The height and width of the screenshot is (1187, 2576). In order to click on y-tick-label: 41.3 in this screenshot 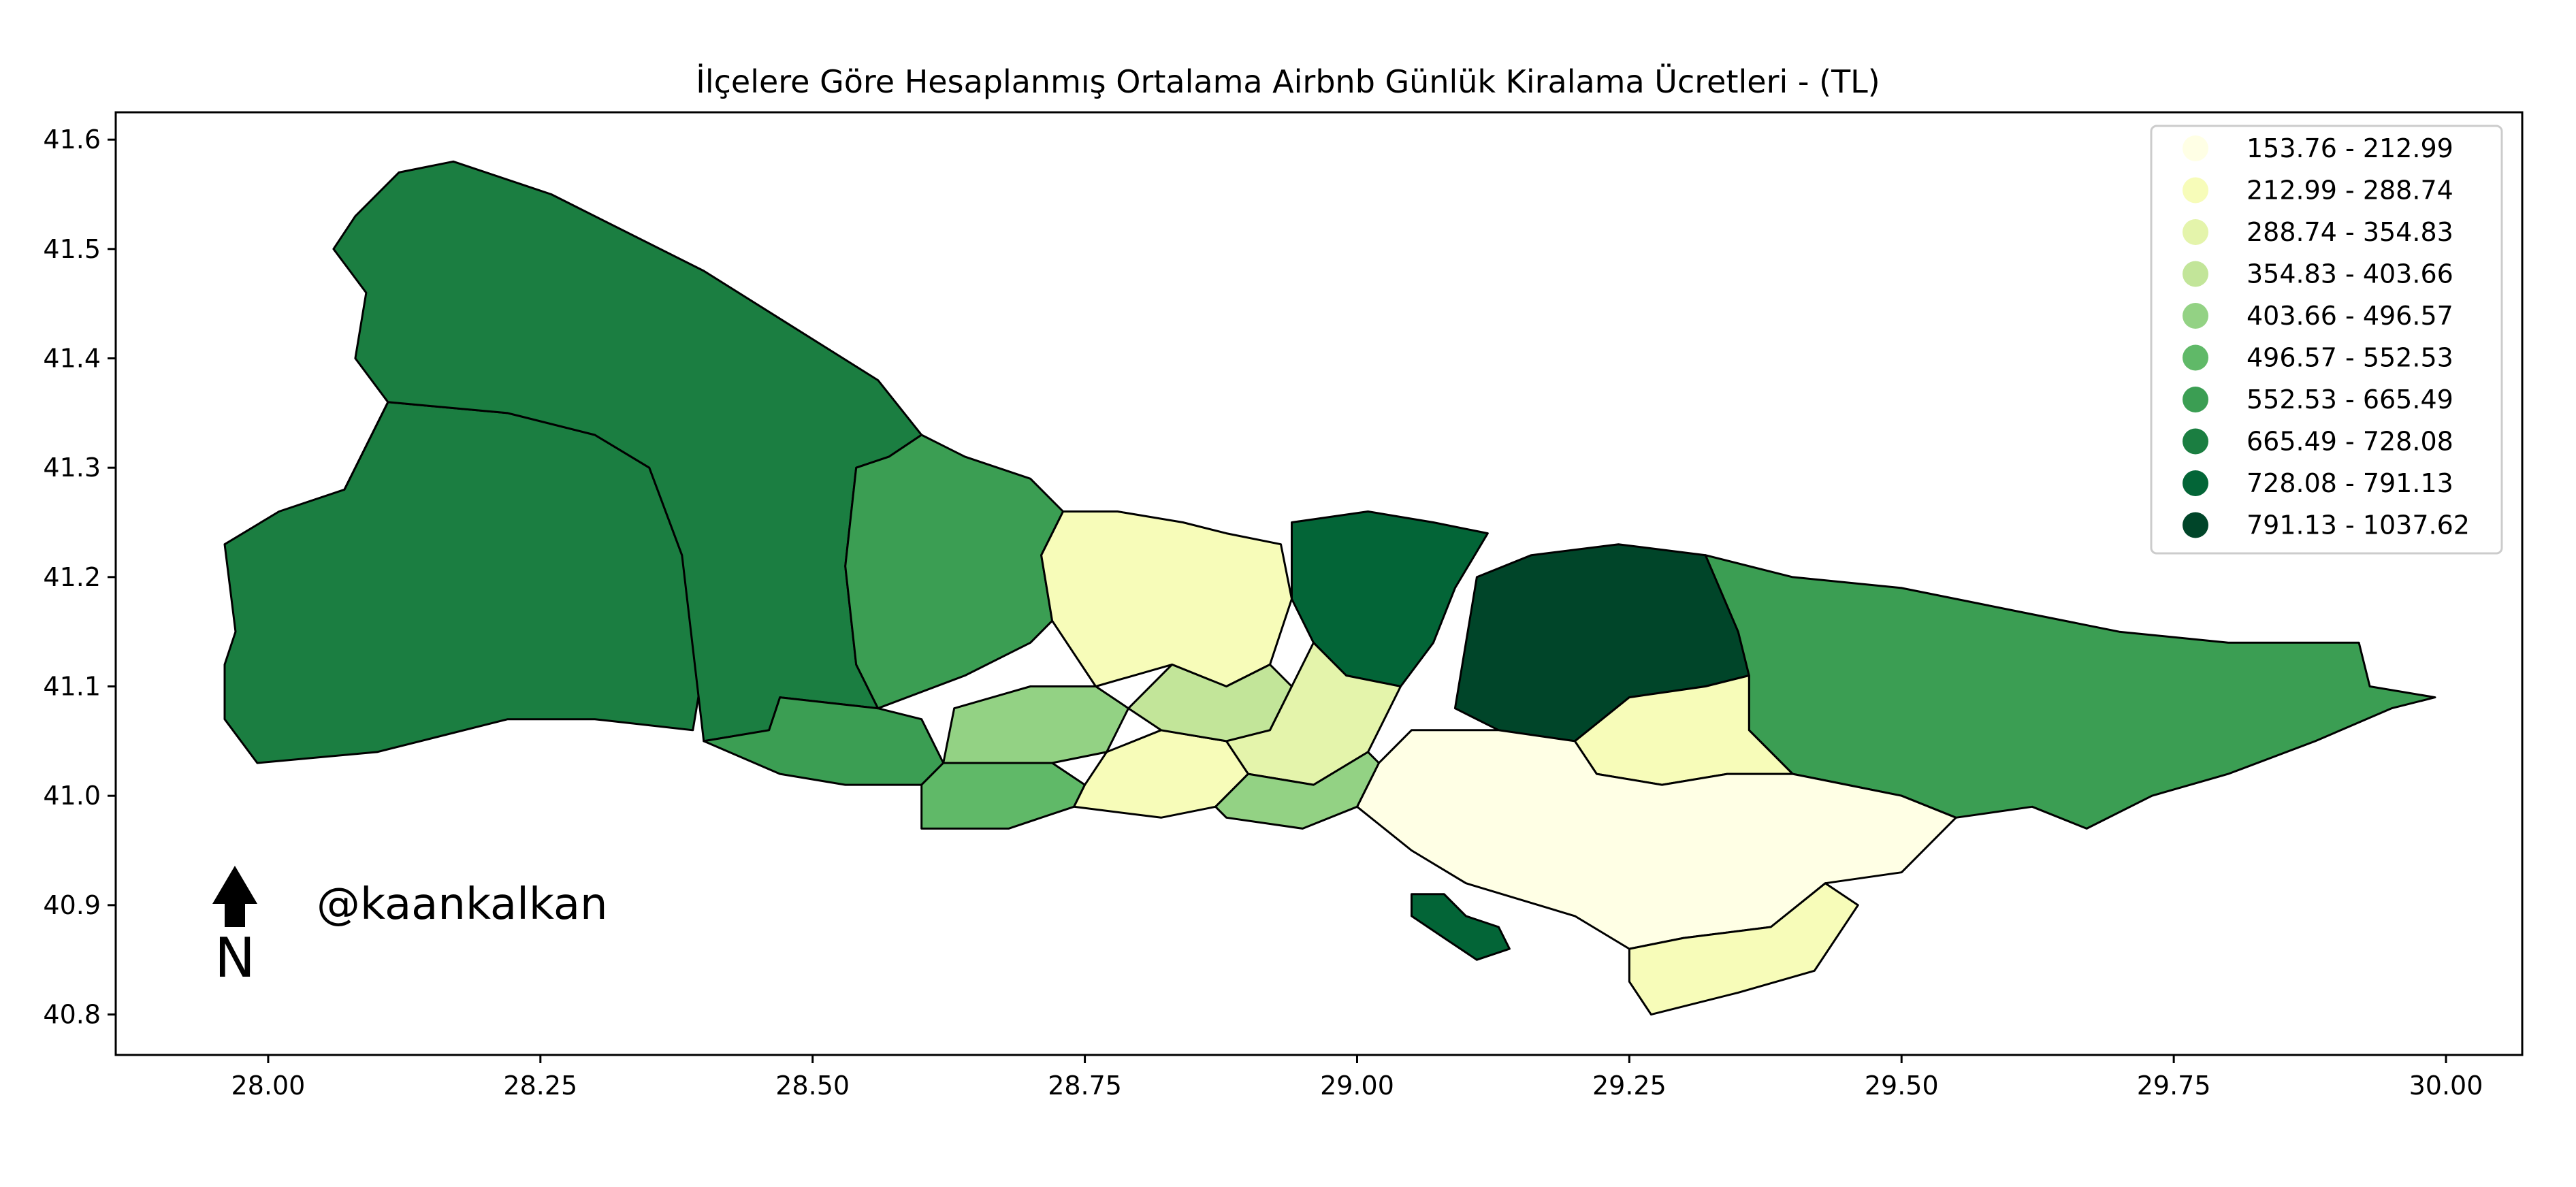, I will do `click(72, 468)`.